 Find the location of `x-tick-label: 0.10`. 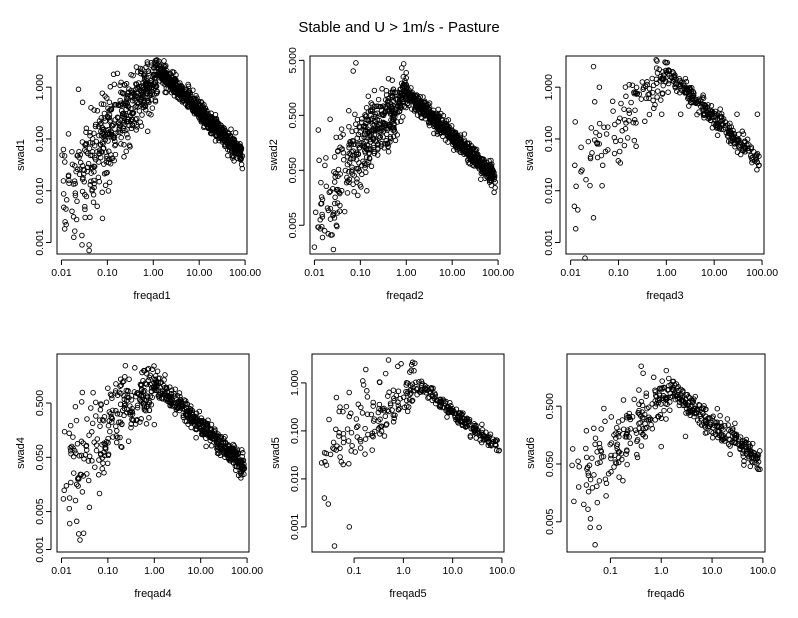

x-tick-label: 0.10 is located at coordinates (360, 273).